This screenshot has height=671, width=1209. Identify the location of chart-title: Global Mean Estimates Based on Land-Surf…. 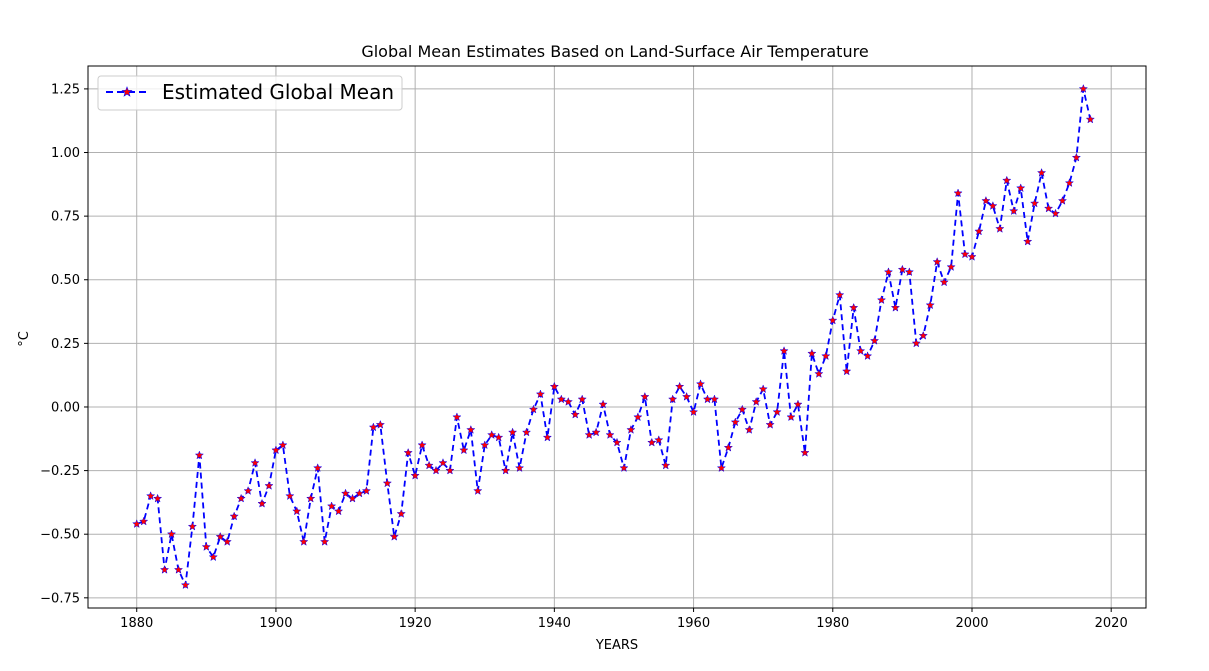
(614, 51).